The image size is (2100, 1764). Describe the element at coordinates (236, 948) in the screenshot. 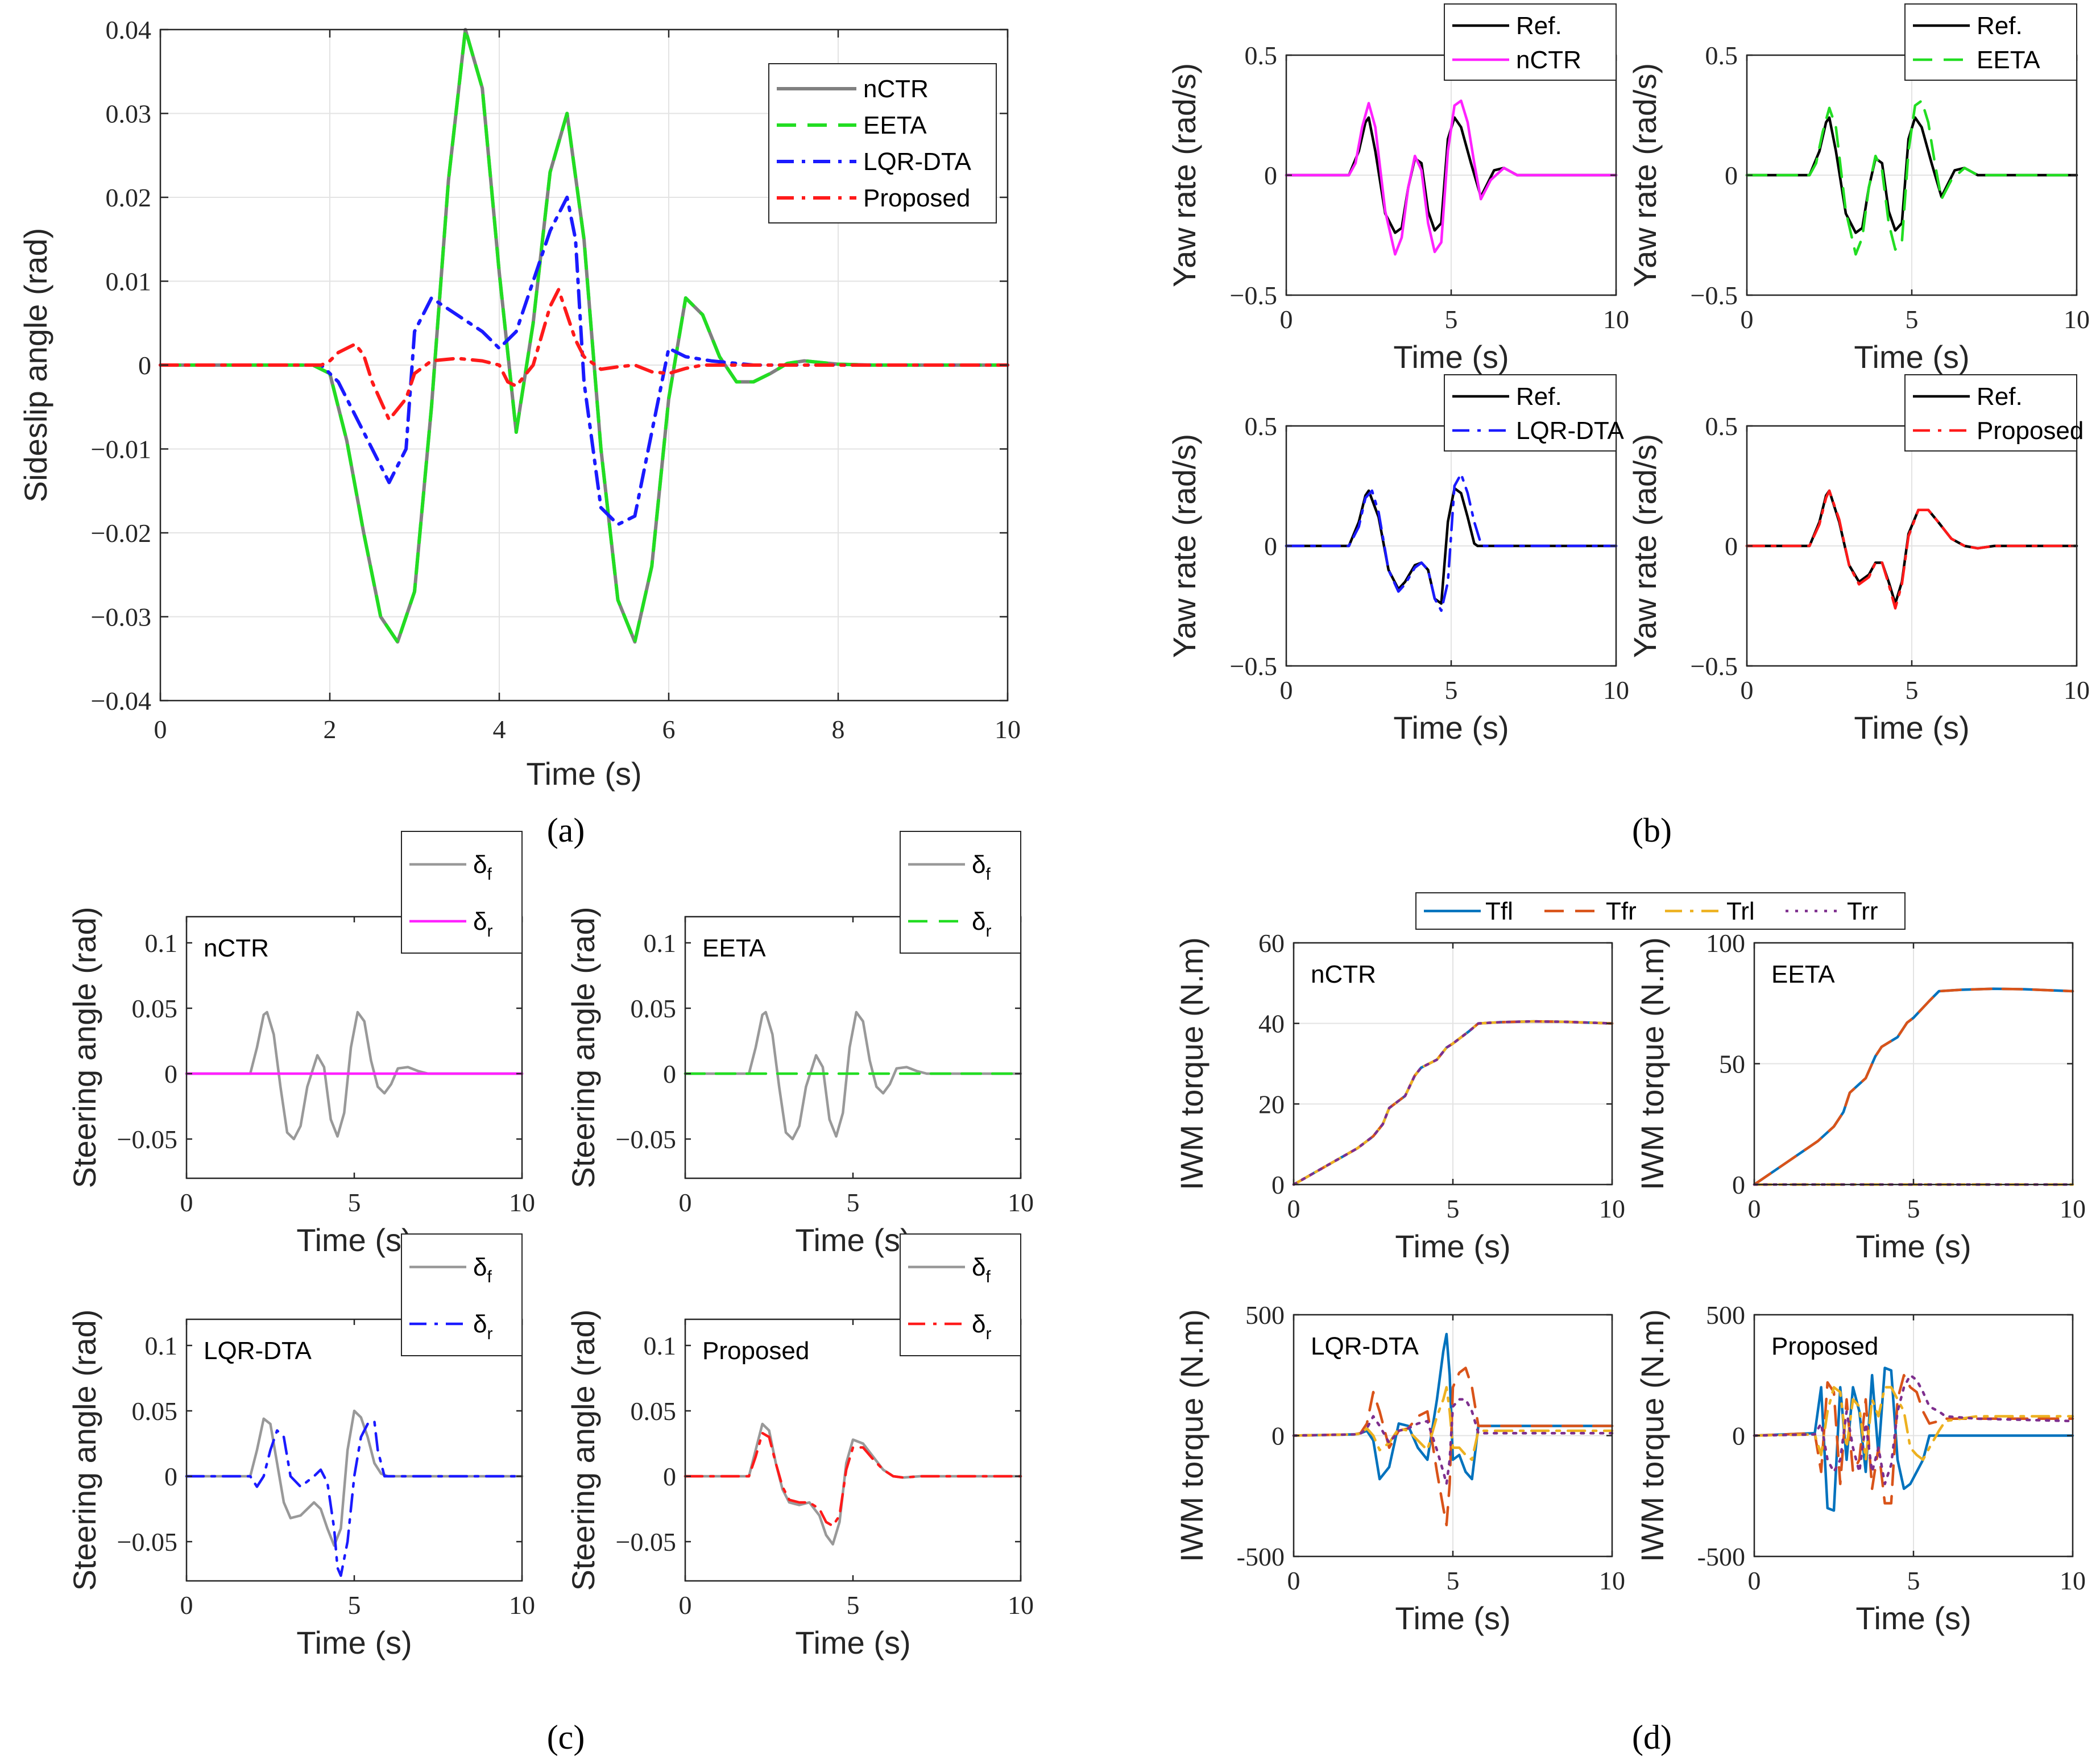

I see `plot-annotation: nCTR` at that location.